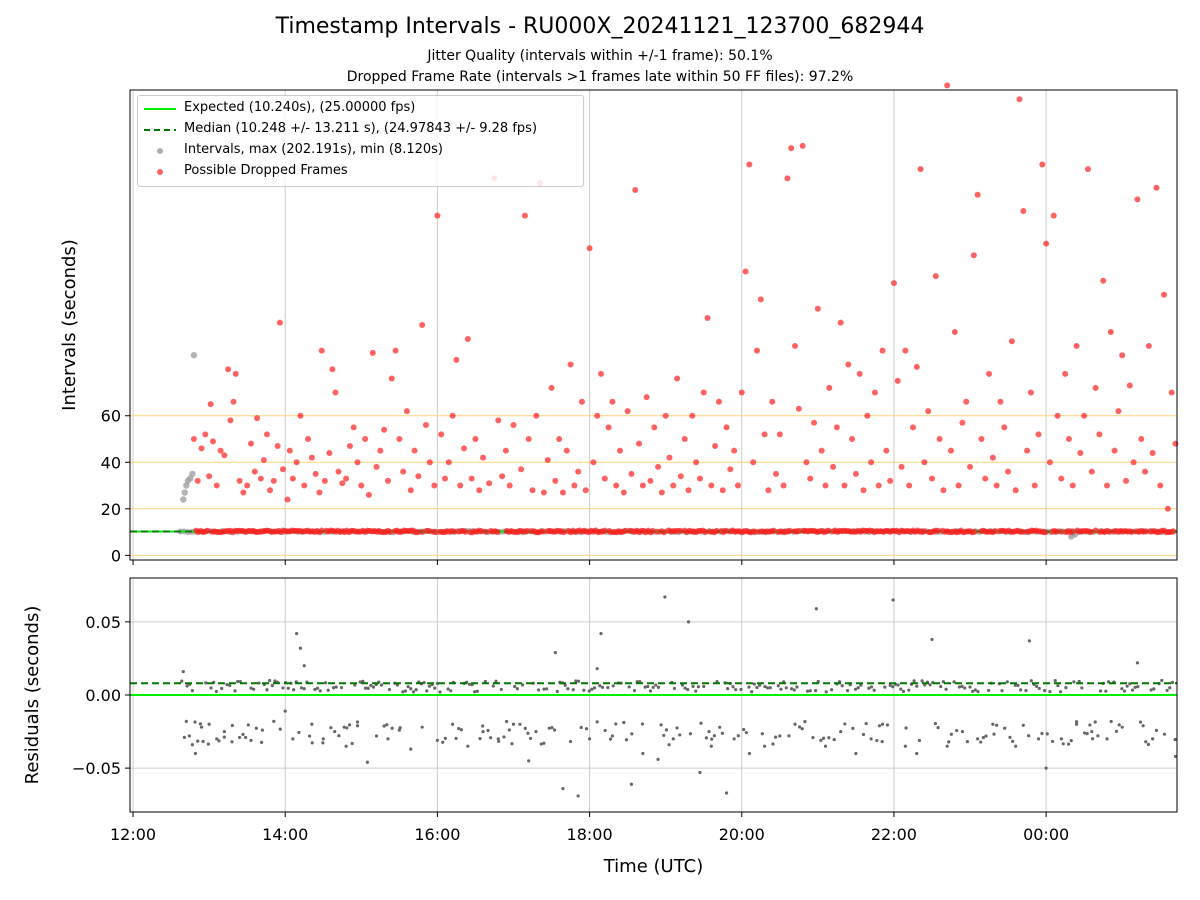 The height and width of the screenshot is (900, 1200). What do you see at coordinates (160, 109) in the screenshot?
I see `solid-green-line-icon` at bounding box center [160, 109].